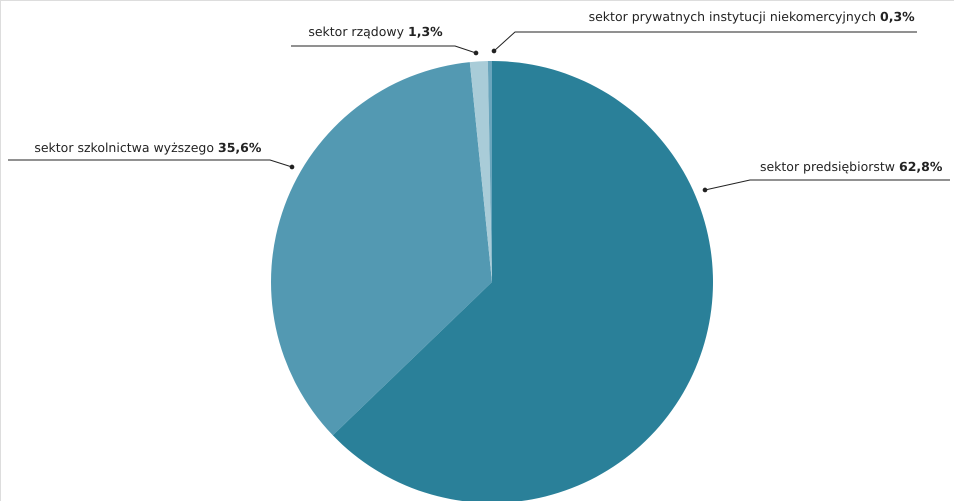 This screenshot has width=954, height=501. Describe the element at coordinates (481, 171) in the screenshot. I see `pie-slice` at that location.